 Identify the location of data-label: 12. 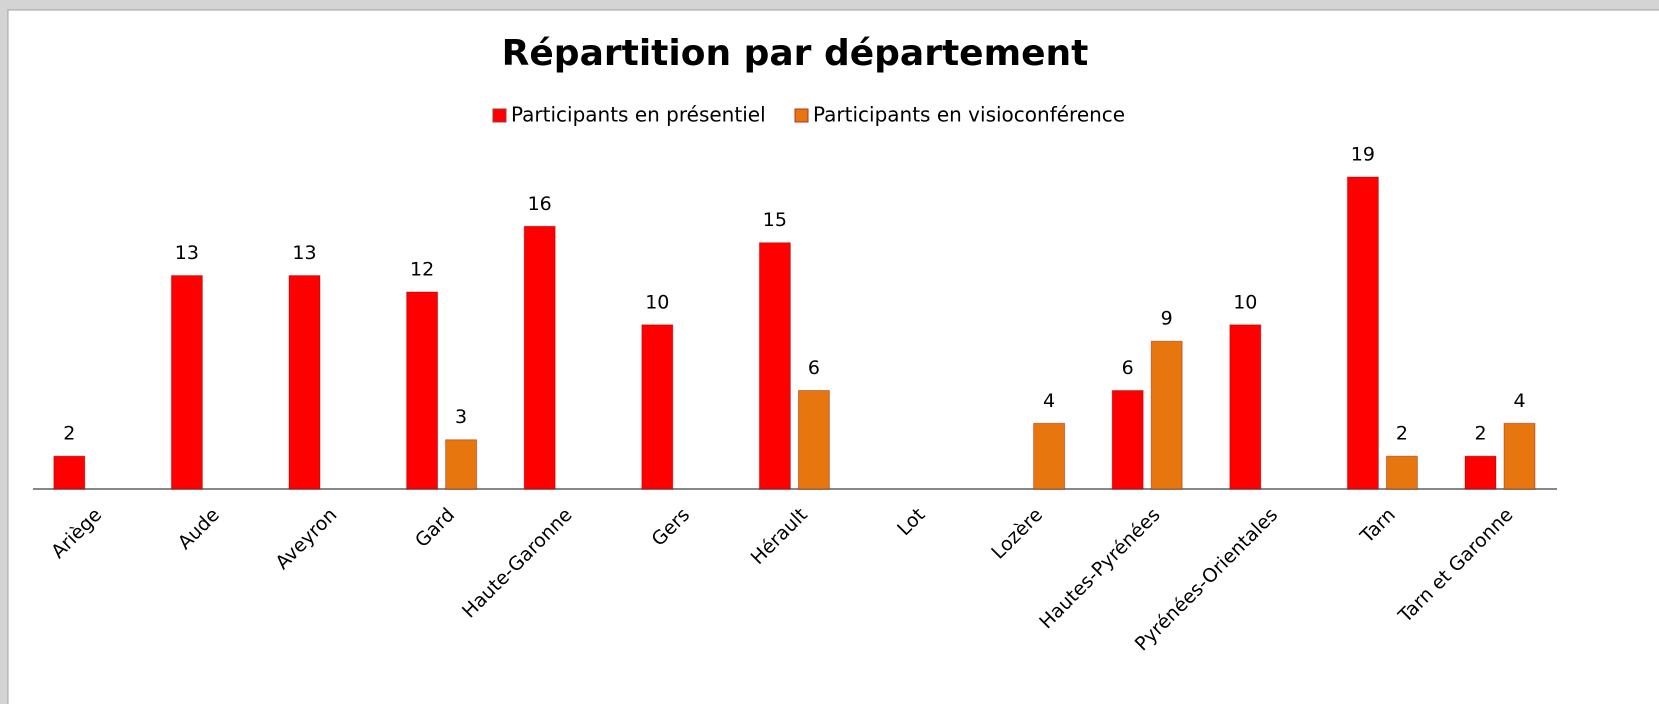
(422, 269).